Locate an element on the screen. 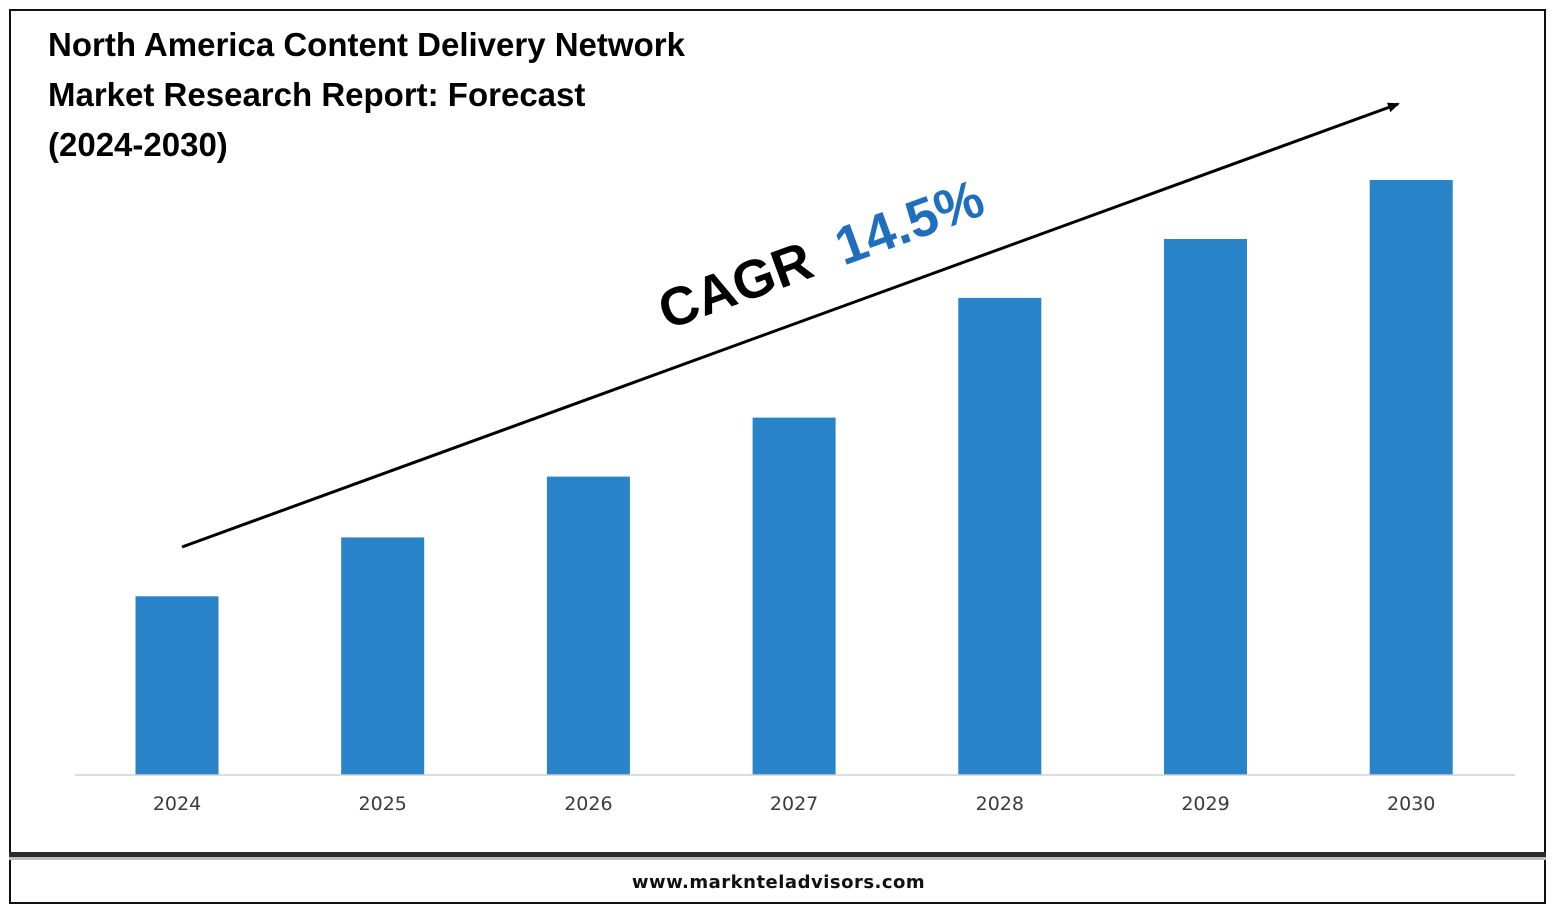 This screenshot has height=914, width=1557. bar-2027 is located at coordinates (794, 596).